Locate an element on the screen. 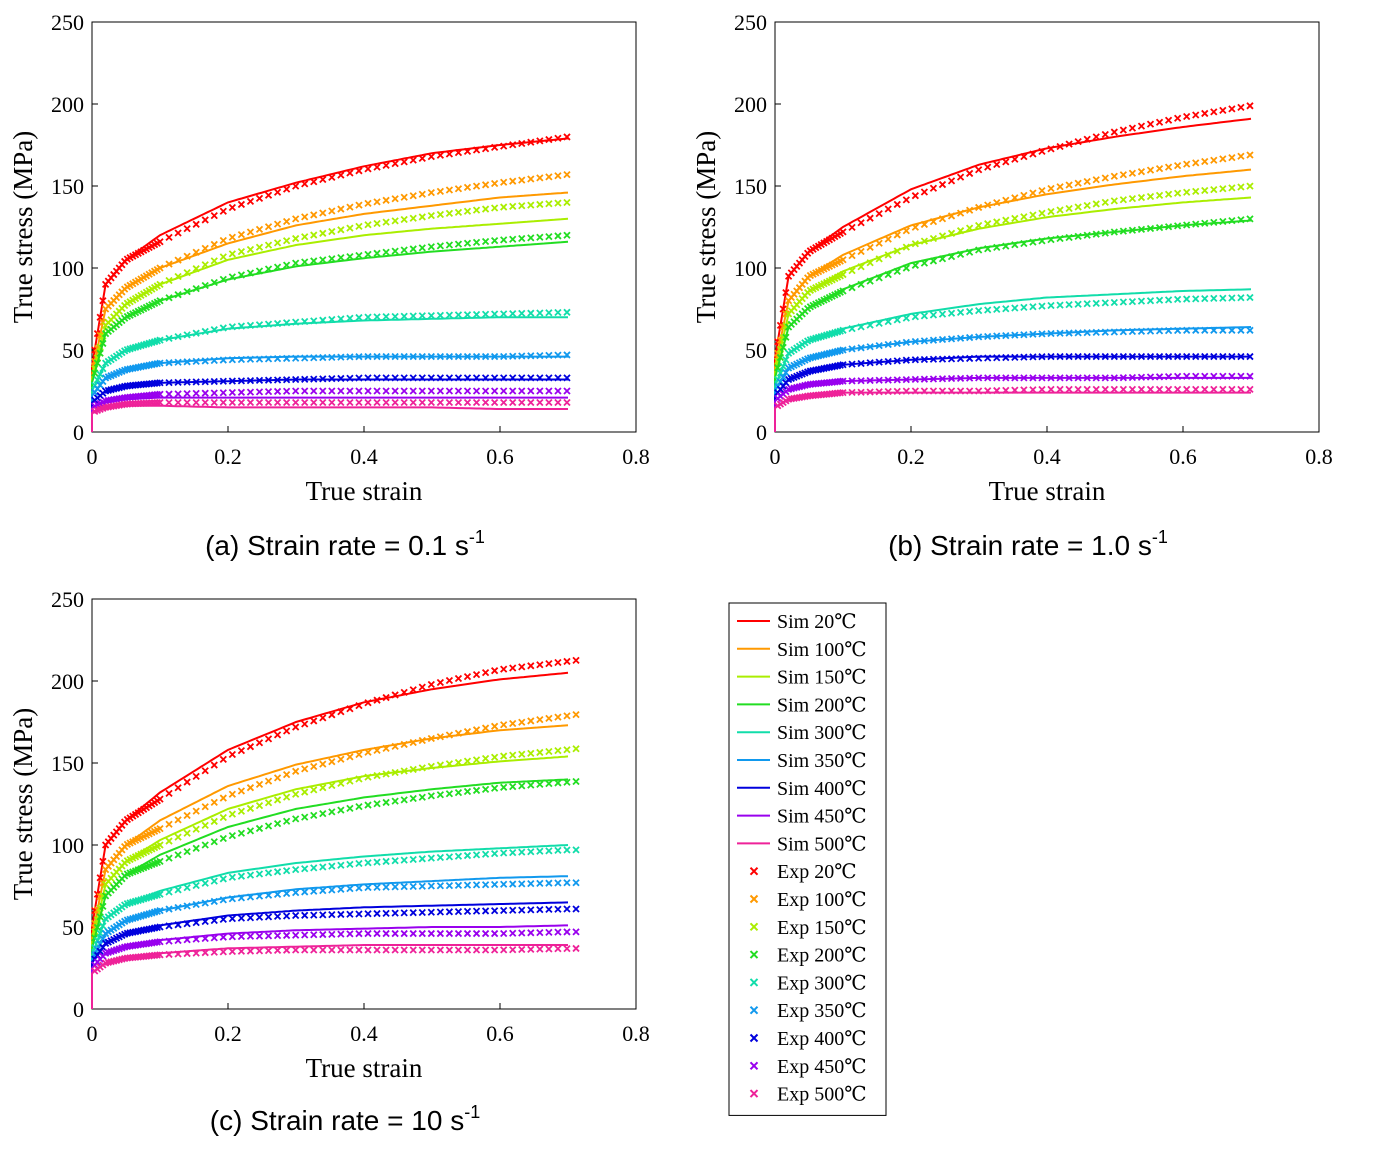 The height and width of the screenshot is (1151, 1378). legend-entry: Sim 450℃ is located at coordinates (802, 817).